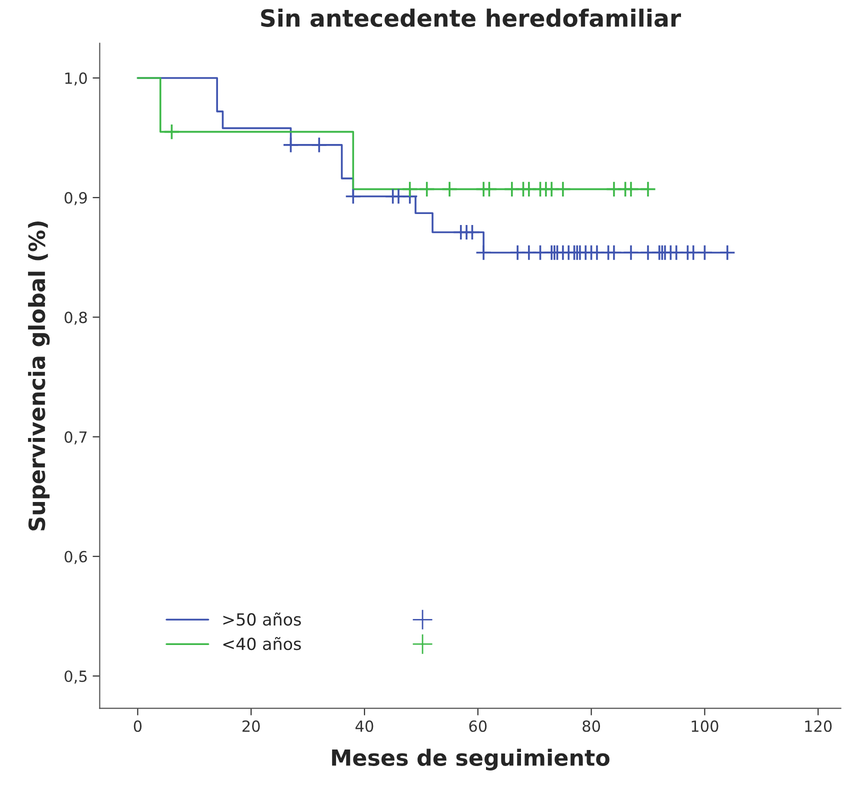  I want to click on y-tick-label: 0,8, so click(75, 318).